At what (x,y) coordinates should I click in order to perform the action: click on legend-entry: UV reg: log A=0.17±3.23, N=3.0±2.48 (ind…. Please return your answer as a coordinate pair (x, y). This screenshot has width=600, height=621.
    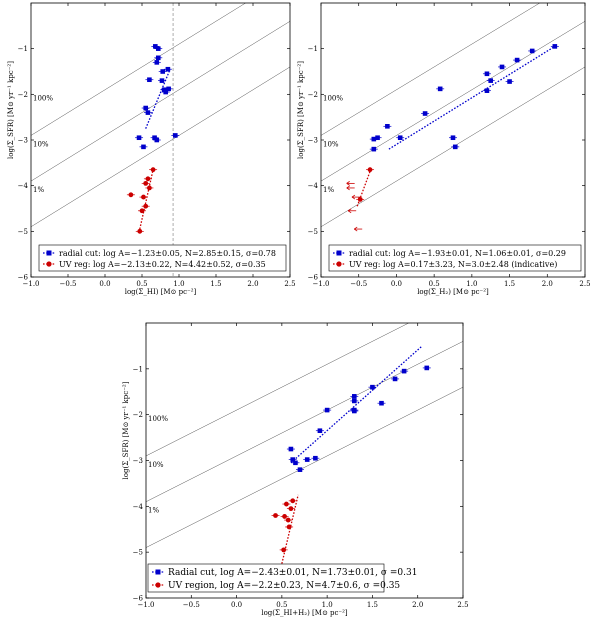
    Looking at the image, I should click on (453, 264).